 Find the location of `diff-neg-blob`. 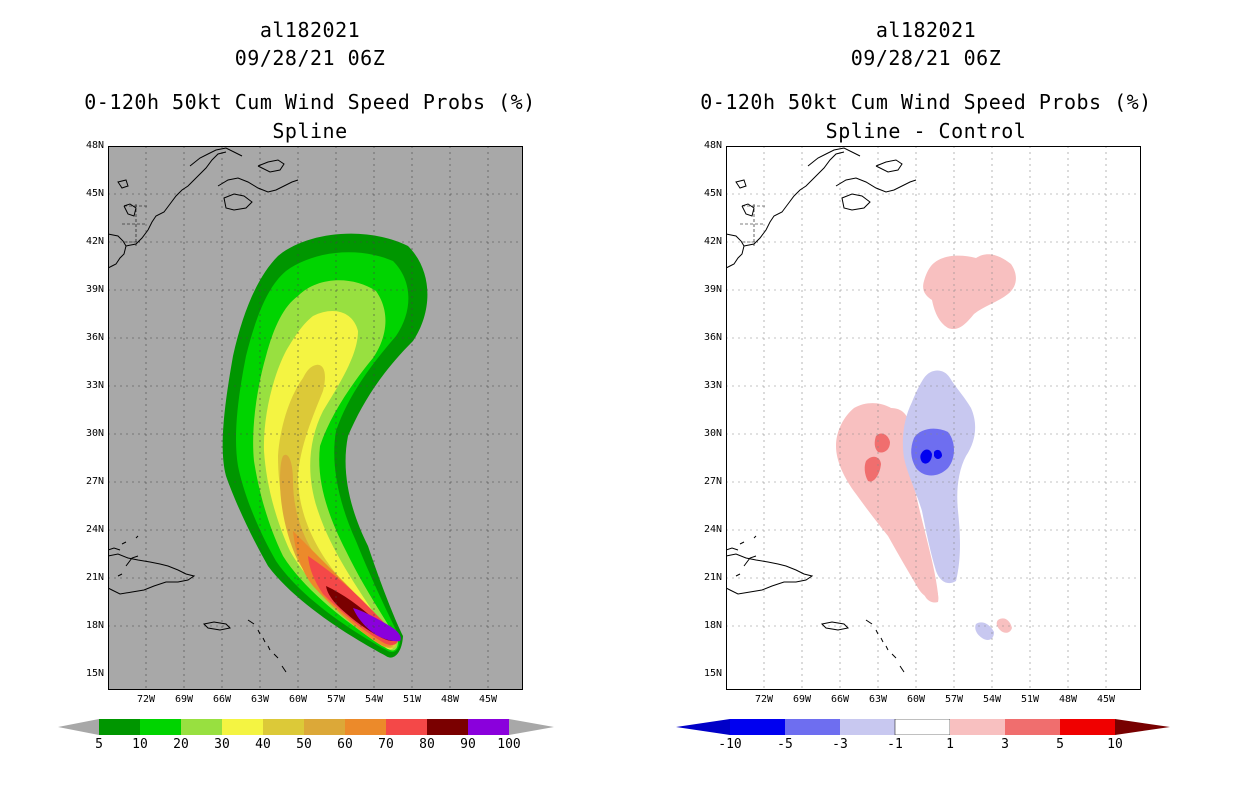

diff-neg-blob is located at coordinates (939, 477).